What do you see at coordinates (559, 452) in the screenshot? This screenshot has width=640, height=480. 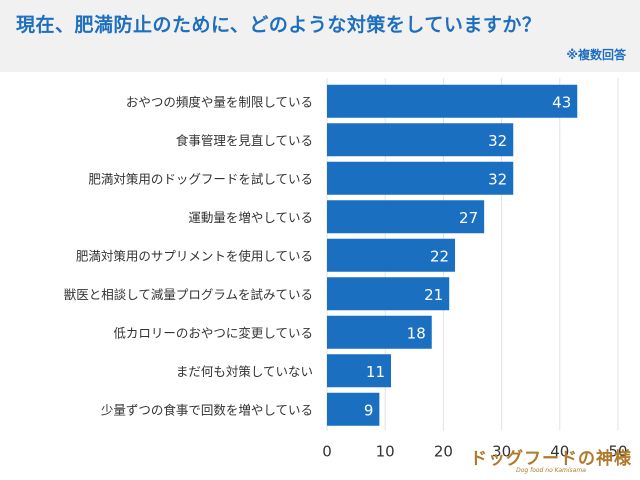 I see `x-tick-label: 40` at bounding box center [559, 452].